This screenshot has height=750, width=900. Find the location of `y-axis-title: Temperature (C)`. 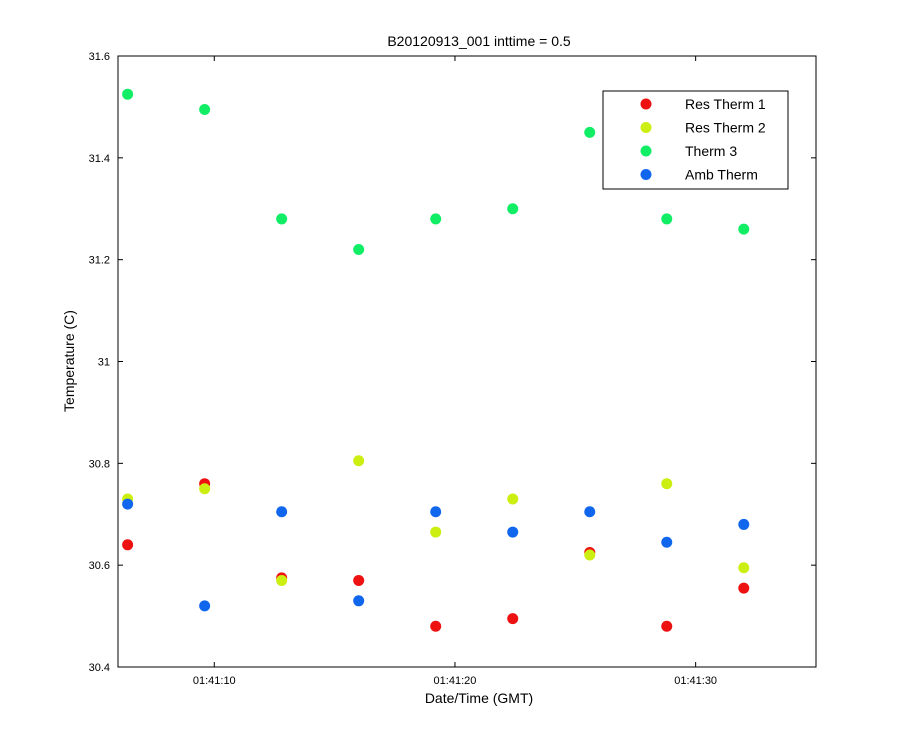

y-axis-title: Temperature (C) is located at coordinates (69, 361).